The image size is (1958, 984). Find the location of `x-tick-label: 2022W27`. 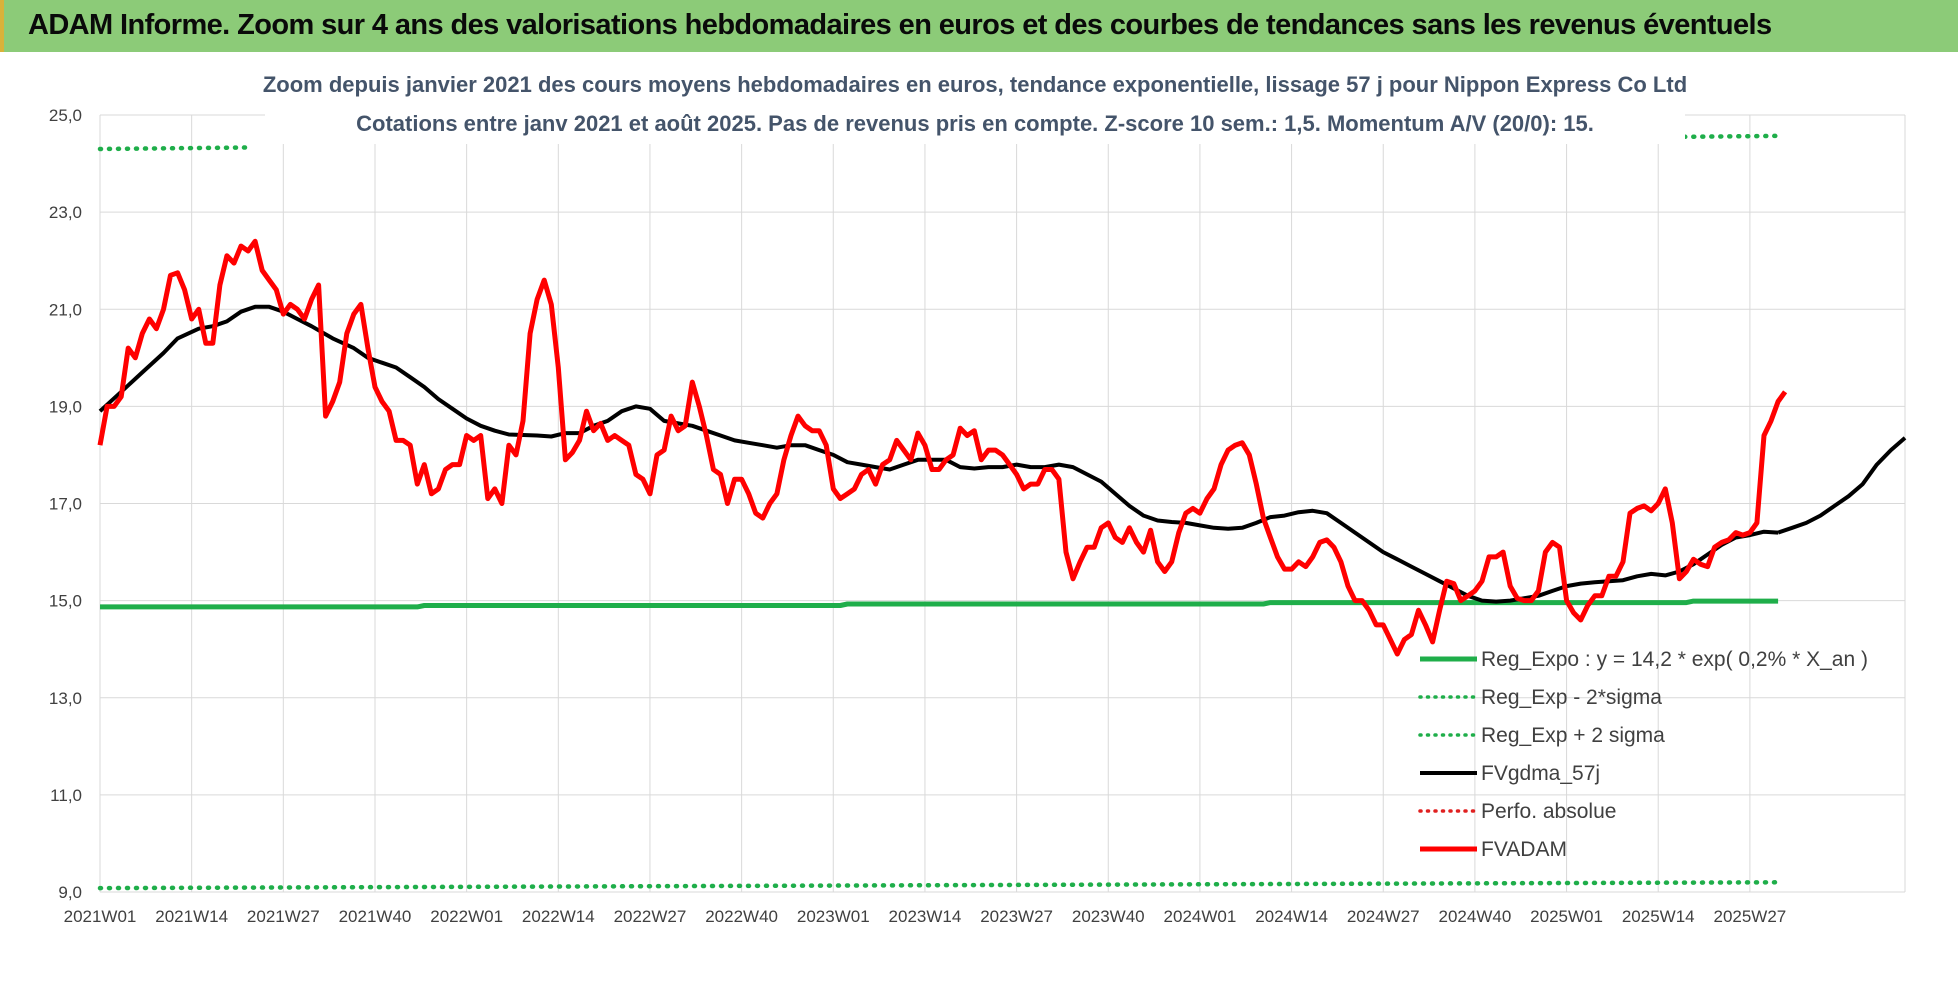

x-tick-label: 2022W27 is located at coordinates (650, 916).